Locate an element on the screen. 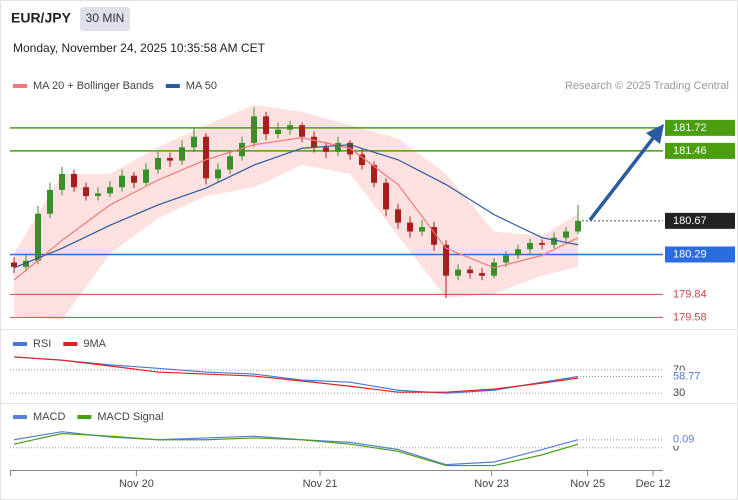  level-label: 180.29 is located at coordinates (690, 254).